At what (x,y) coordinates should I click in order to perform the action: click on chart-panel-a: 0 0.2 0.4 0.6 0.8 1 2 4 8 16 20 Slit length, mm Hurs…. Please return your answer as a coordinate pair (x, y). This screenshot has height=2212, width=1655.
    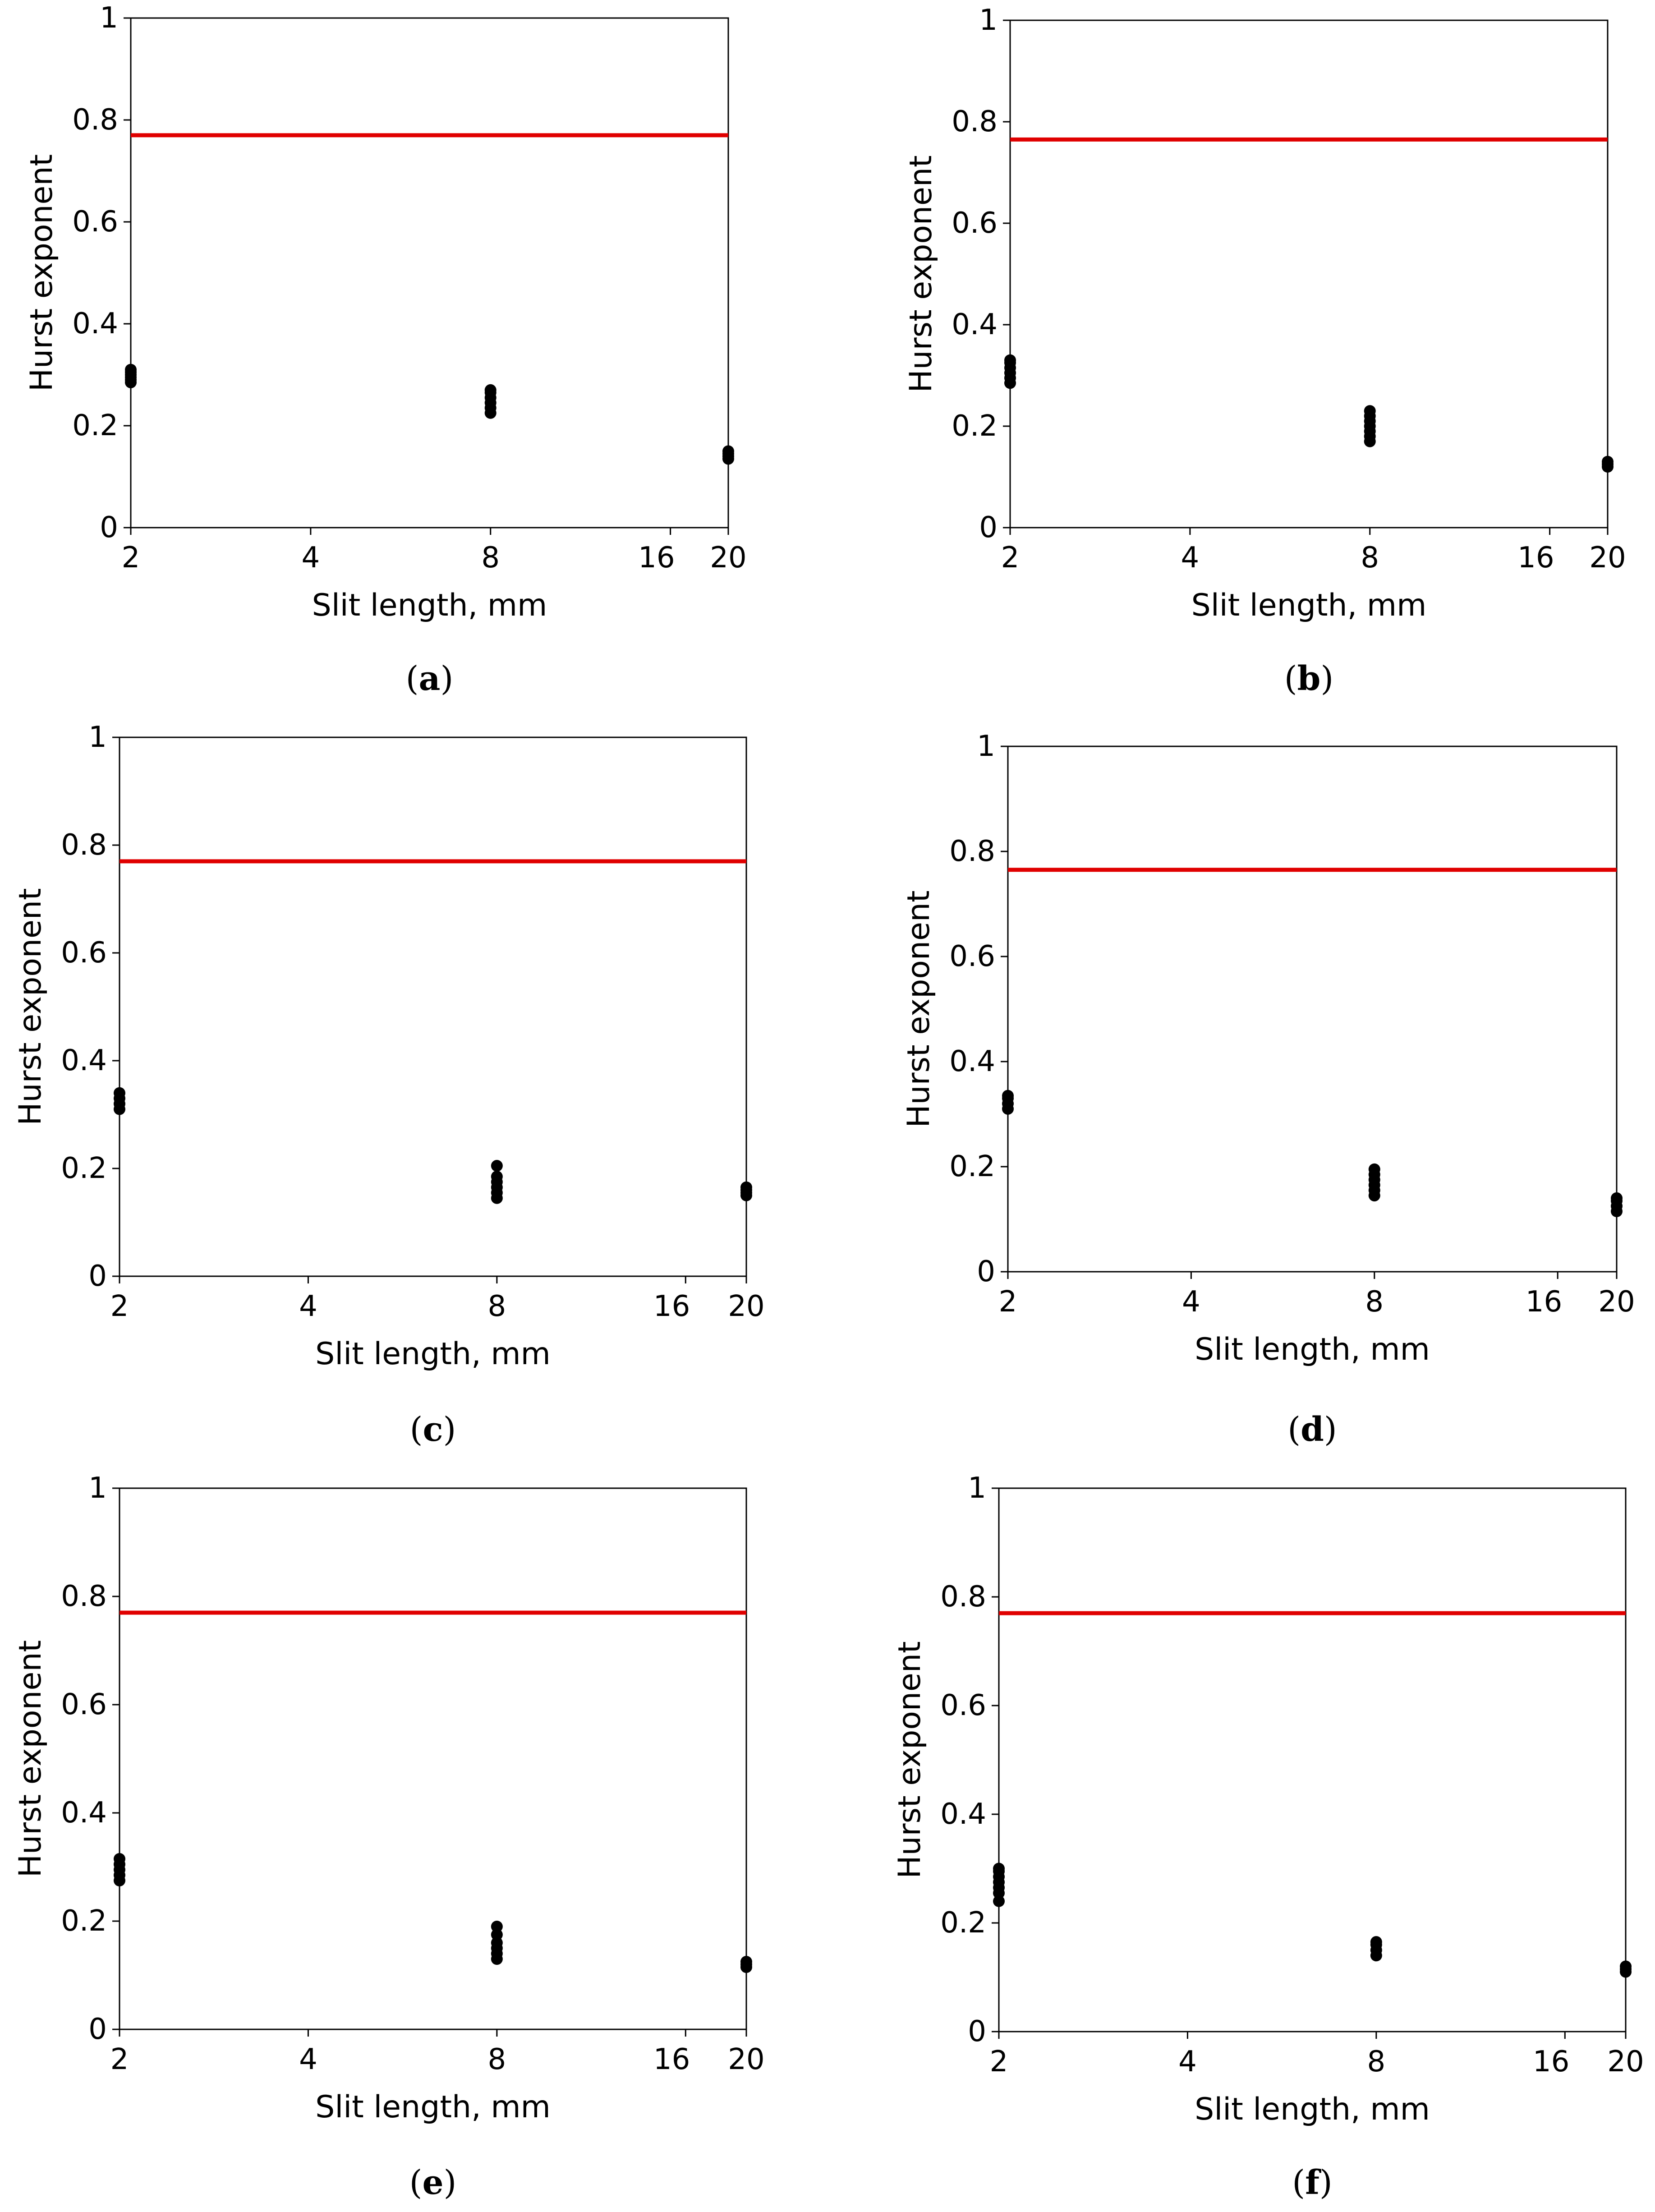
    Looking at the image, I should click on (385, 349).